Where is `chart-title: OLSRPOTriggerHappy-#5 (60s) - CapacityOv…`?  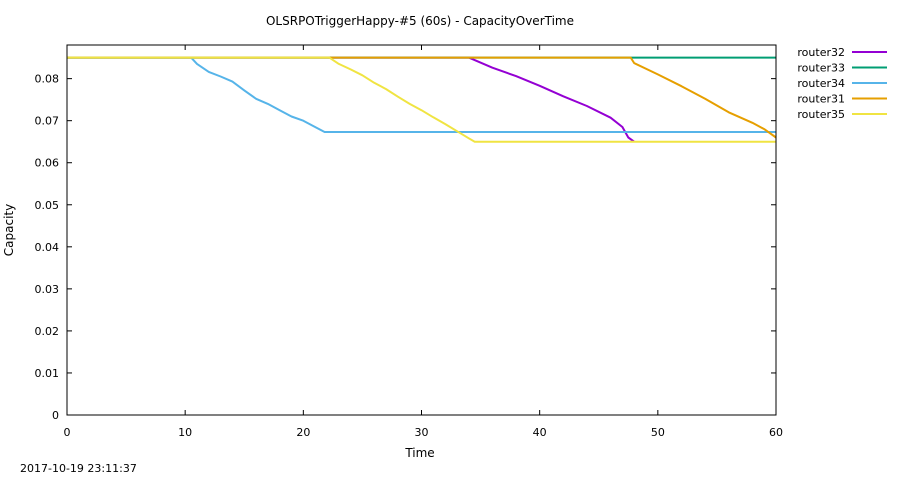
chart-title: OLSRPOTriggerHappy-#5 (60s) - CapacityOv… is located at coordinates (420, 21).